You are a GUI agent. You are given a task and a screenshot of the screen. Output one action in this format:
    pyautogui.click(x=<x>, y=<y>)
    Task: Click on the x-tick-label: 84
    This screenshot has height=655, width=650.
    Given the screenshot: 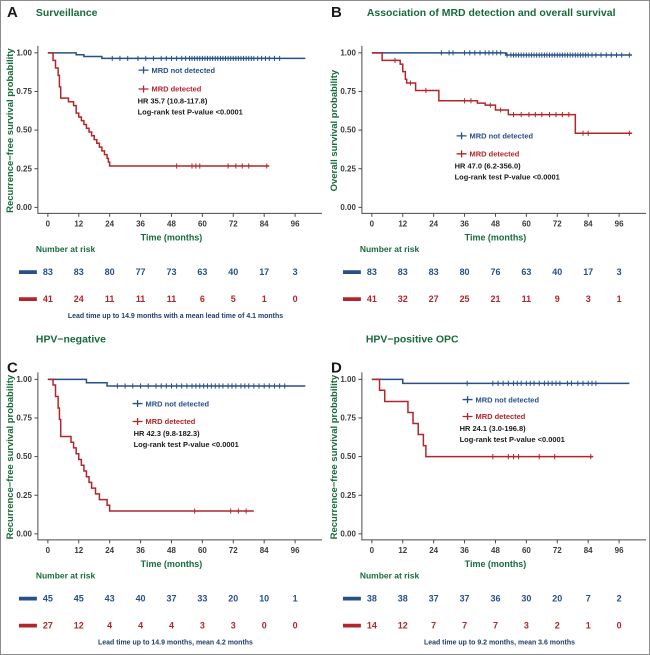 What is the action you would take?
    pyautogui.click(x=264, y=223)
    